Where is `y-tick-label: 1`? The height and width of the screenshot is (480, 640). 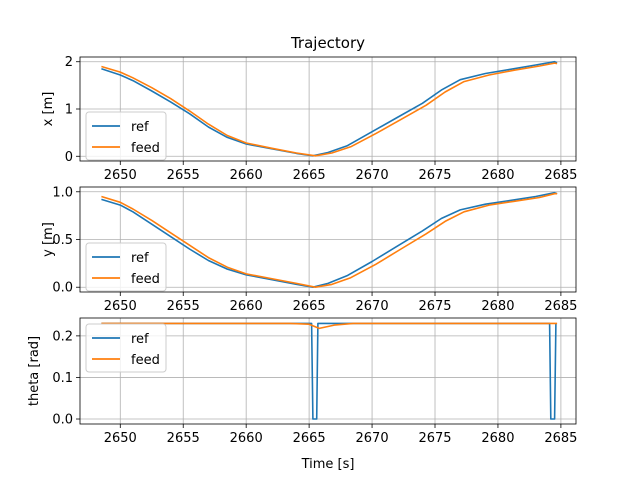
y-tick-label: 1 is located at coordinates (69, 110).